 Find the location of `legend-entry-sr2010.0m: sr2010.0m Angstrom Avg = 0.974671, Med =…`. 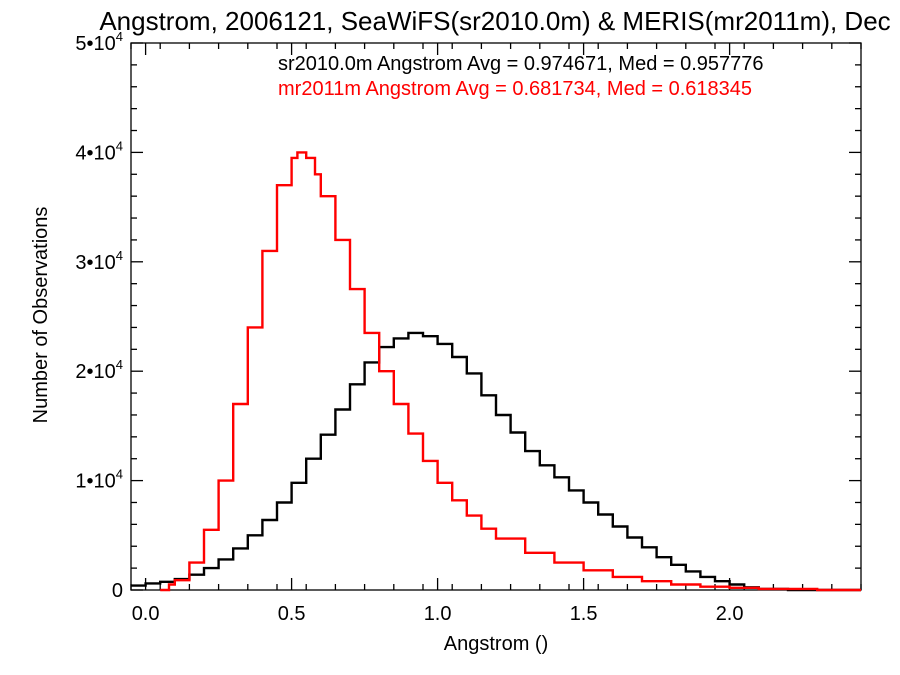

legend-entry-sr2010.0m: sr2010.0m Angstrom Avg = 0.974671, Med =… is located at coordinates (521, 64).